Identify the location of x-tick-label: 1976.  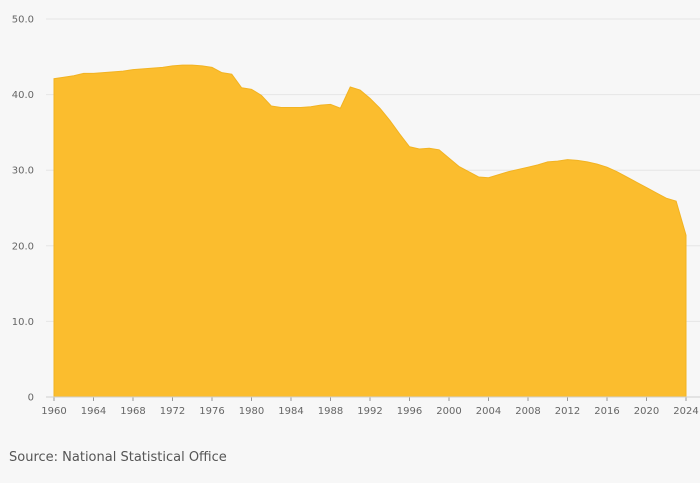
(211, 411).